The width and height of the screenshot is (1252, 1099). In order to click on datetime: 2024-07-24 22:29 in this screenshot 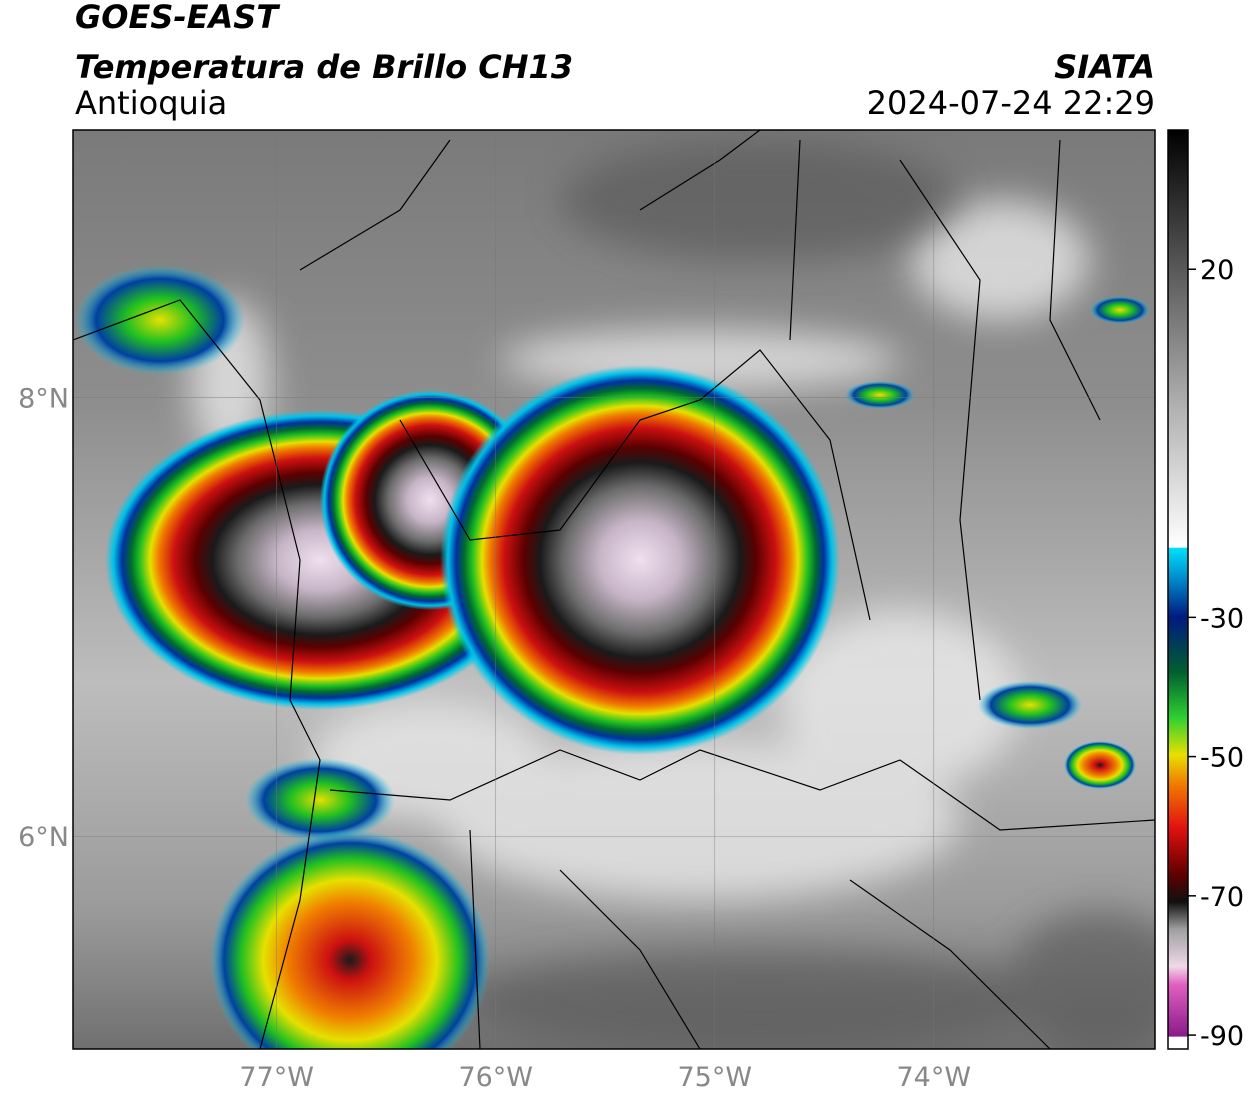, I will do `click(1011, 103)`.